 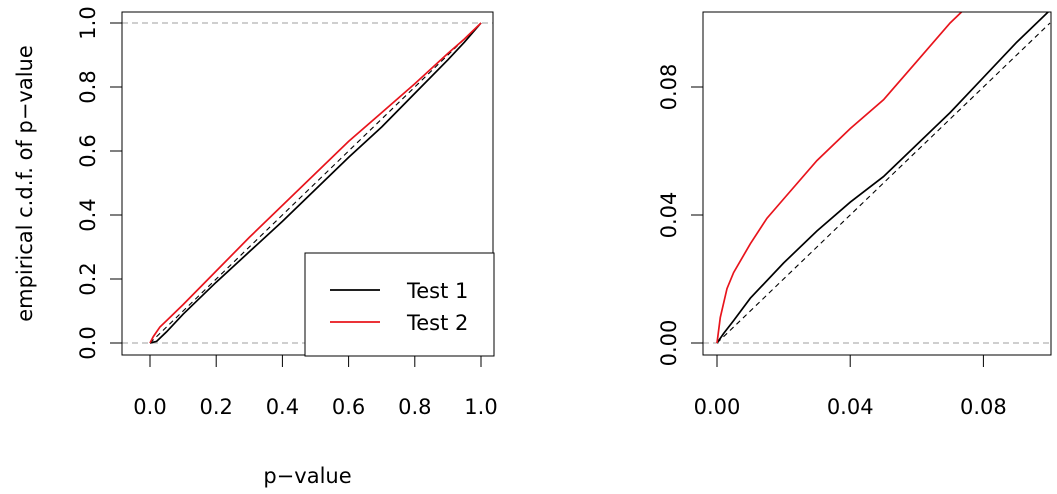 I want to click on x-tick-label: 0.0, so click(x=149, y=407).